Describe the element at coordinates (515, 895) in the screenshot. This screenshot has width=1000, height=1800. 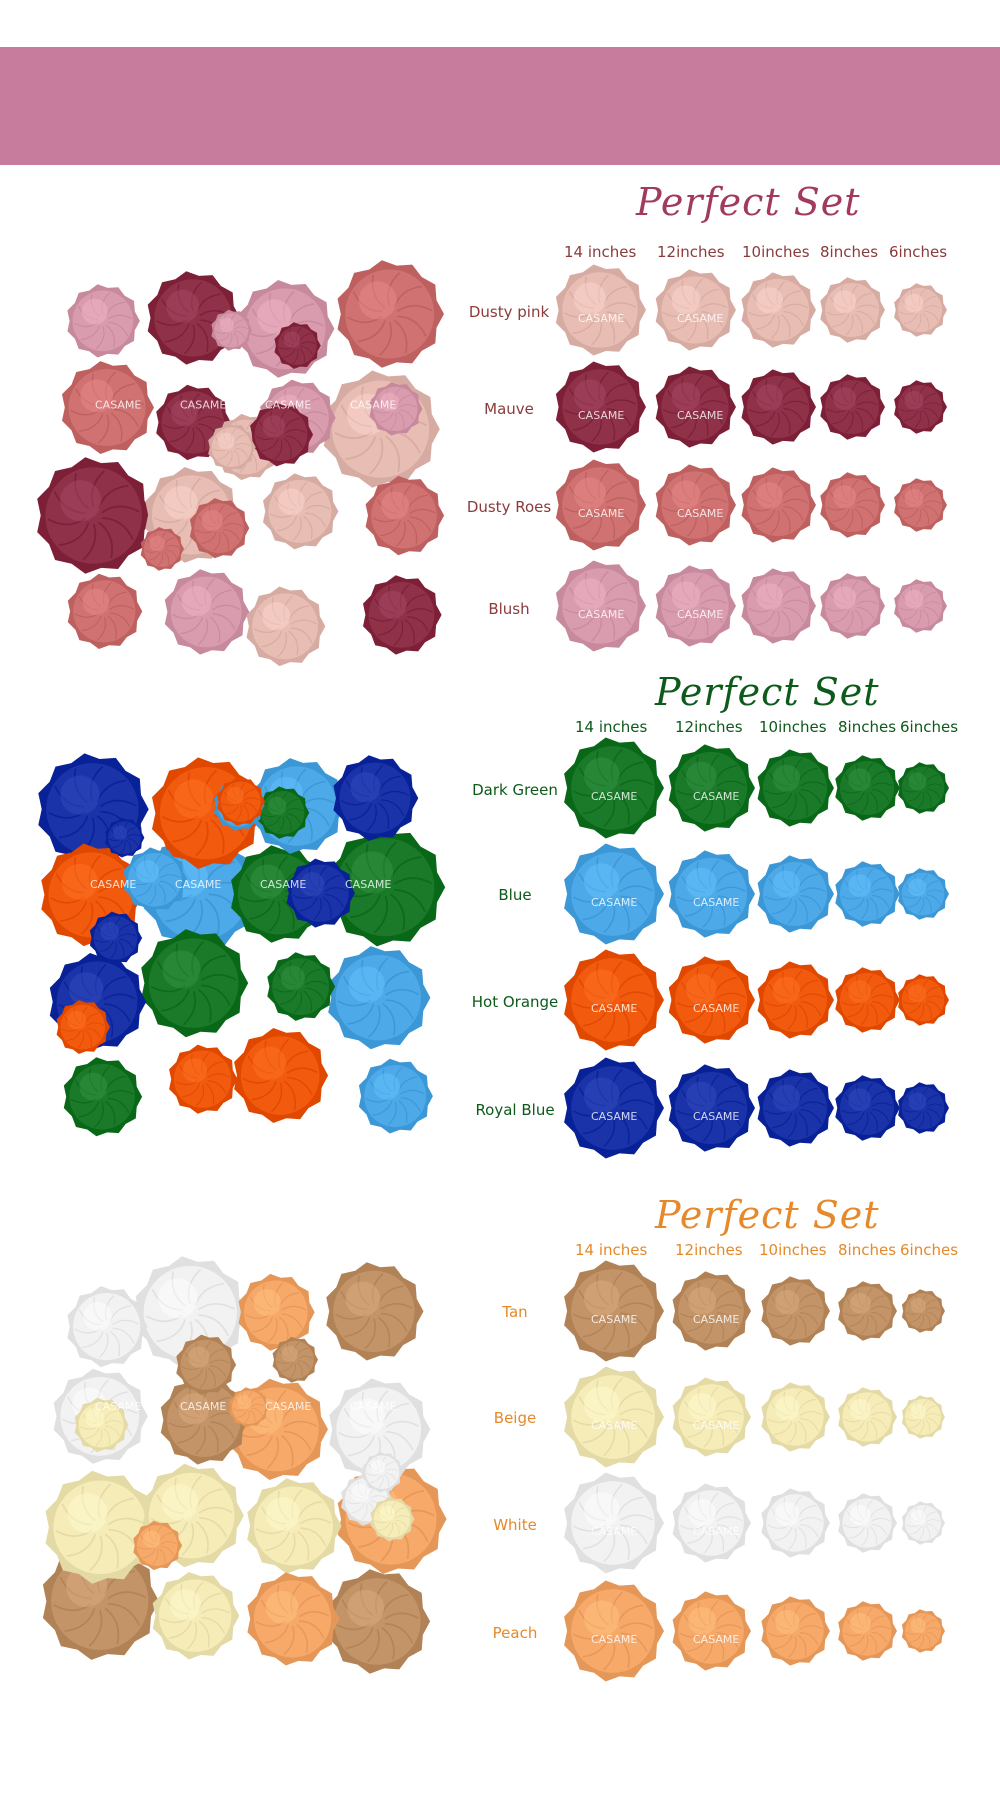
I see `row-label-blue: Blue` at that location.